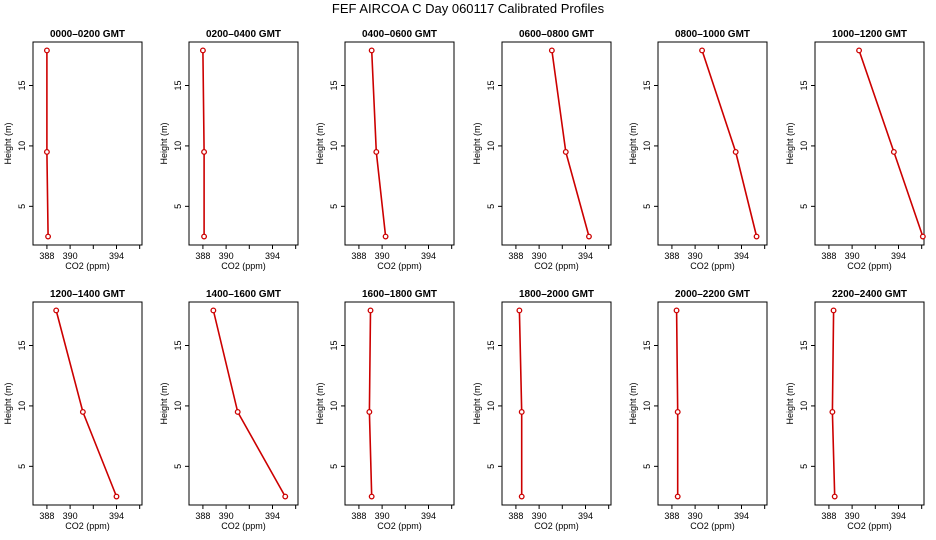  What do you see at coordinates (556, 34) in the screenshot?
I see `panel-title: 0600–0800 GMT` at bounding box center [556, 34].